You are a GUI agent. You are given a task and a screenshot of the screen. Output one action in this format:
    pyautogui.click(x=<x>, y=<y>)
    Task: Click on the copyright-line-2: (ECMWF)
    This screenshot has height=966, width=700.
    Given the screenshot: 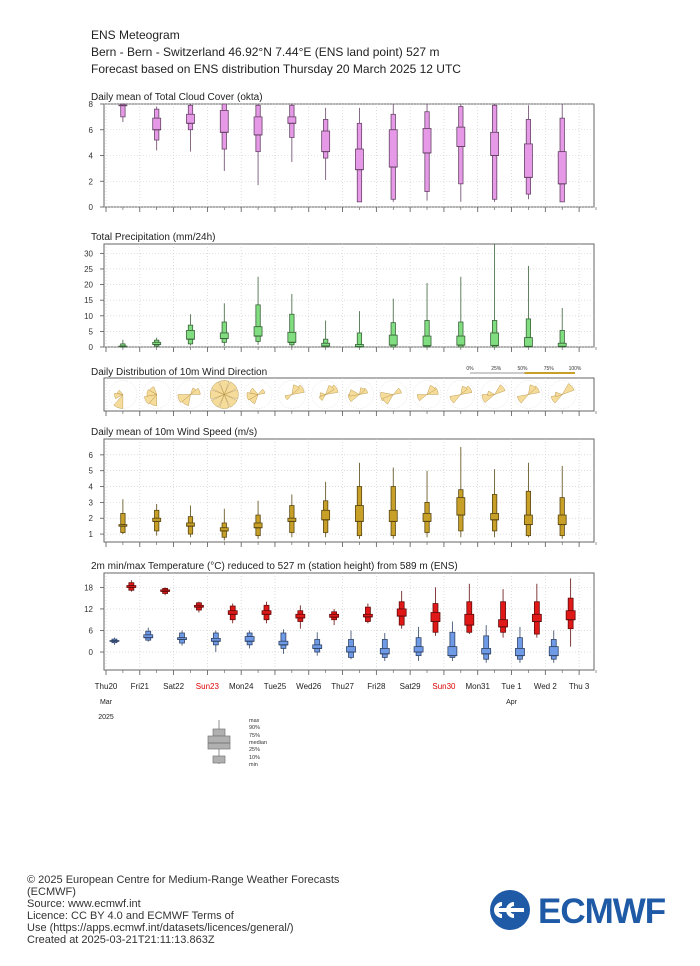 What is the action you would take?
    pyautogui.click(x=51, y=892)
    